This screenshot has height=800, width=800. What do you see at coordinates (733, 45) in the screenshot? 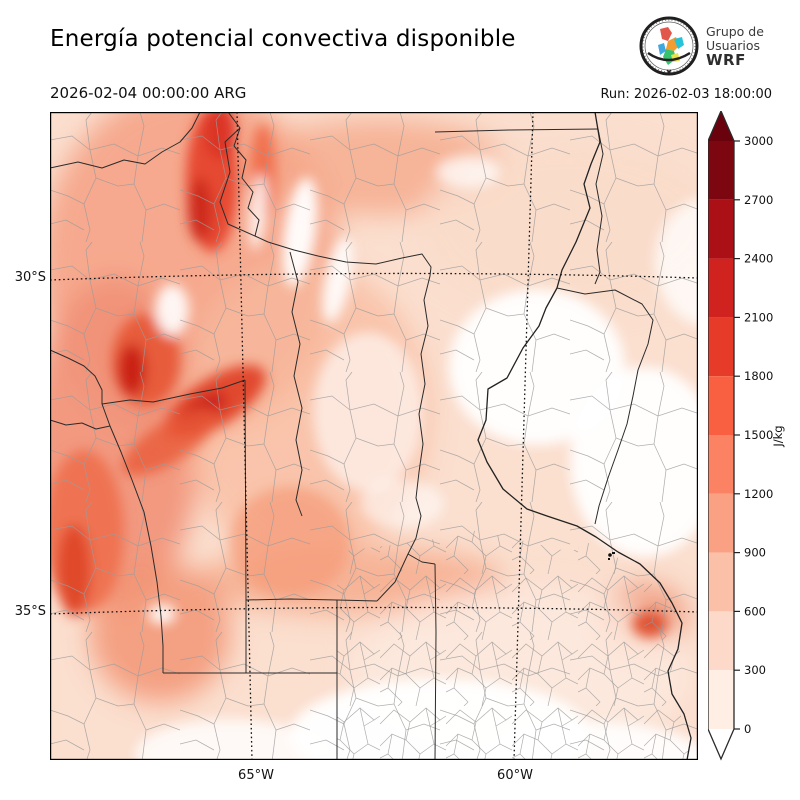
I see `logo-org-line2: Usuarios` at bounding box center [733, 45].